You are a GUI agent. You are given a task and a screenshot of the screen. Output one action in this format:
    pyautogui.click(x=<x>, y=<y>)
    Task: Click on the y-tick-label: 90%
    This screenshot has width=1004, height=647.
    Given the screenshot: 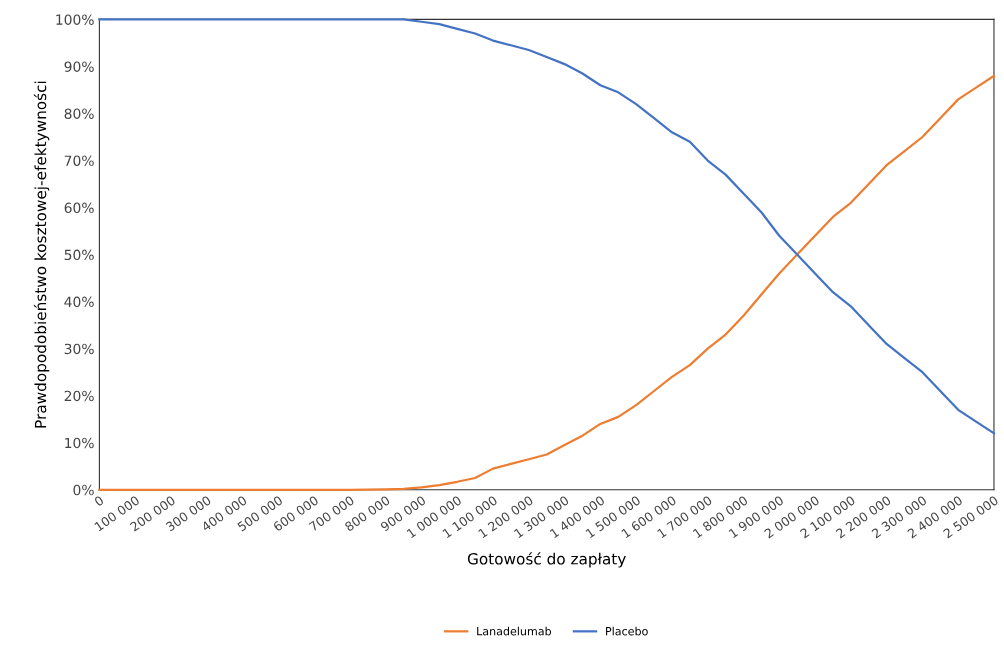 What is the action you would take?
    pyautogui.click(x=79, y=66)
    